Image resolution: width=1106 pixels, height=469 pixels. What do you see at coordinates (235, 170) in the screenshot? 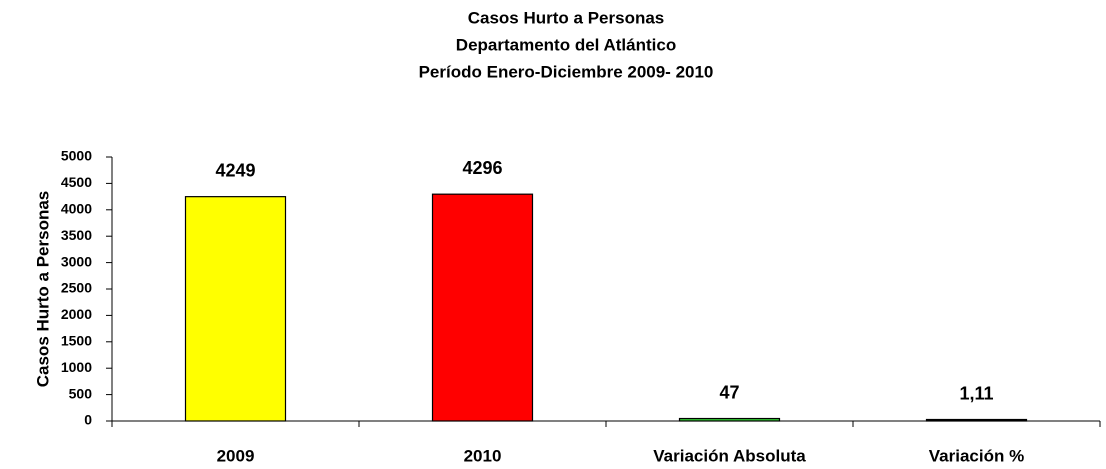
I see `data-label: 4249` at bounding box center [235, 170].